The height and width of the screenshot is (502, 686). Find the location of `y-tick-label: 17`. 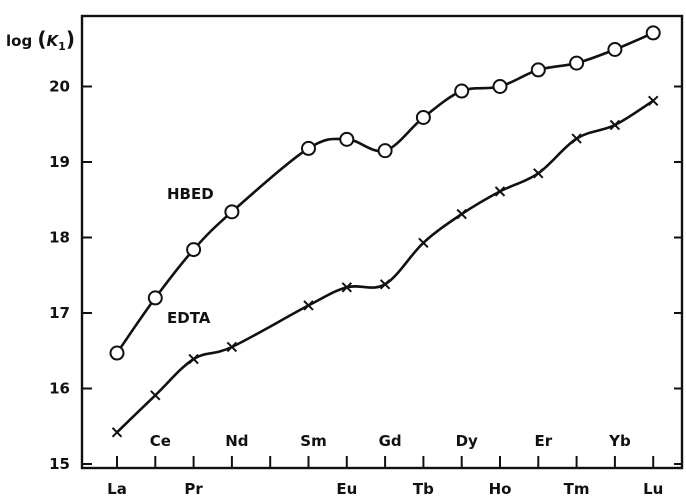

y-tick-label: 17 is located at coordinates (59, 313).